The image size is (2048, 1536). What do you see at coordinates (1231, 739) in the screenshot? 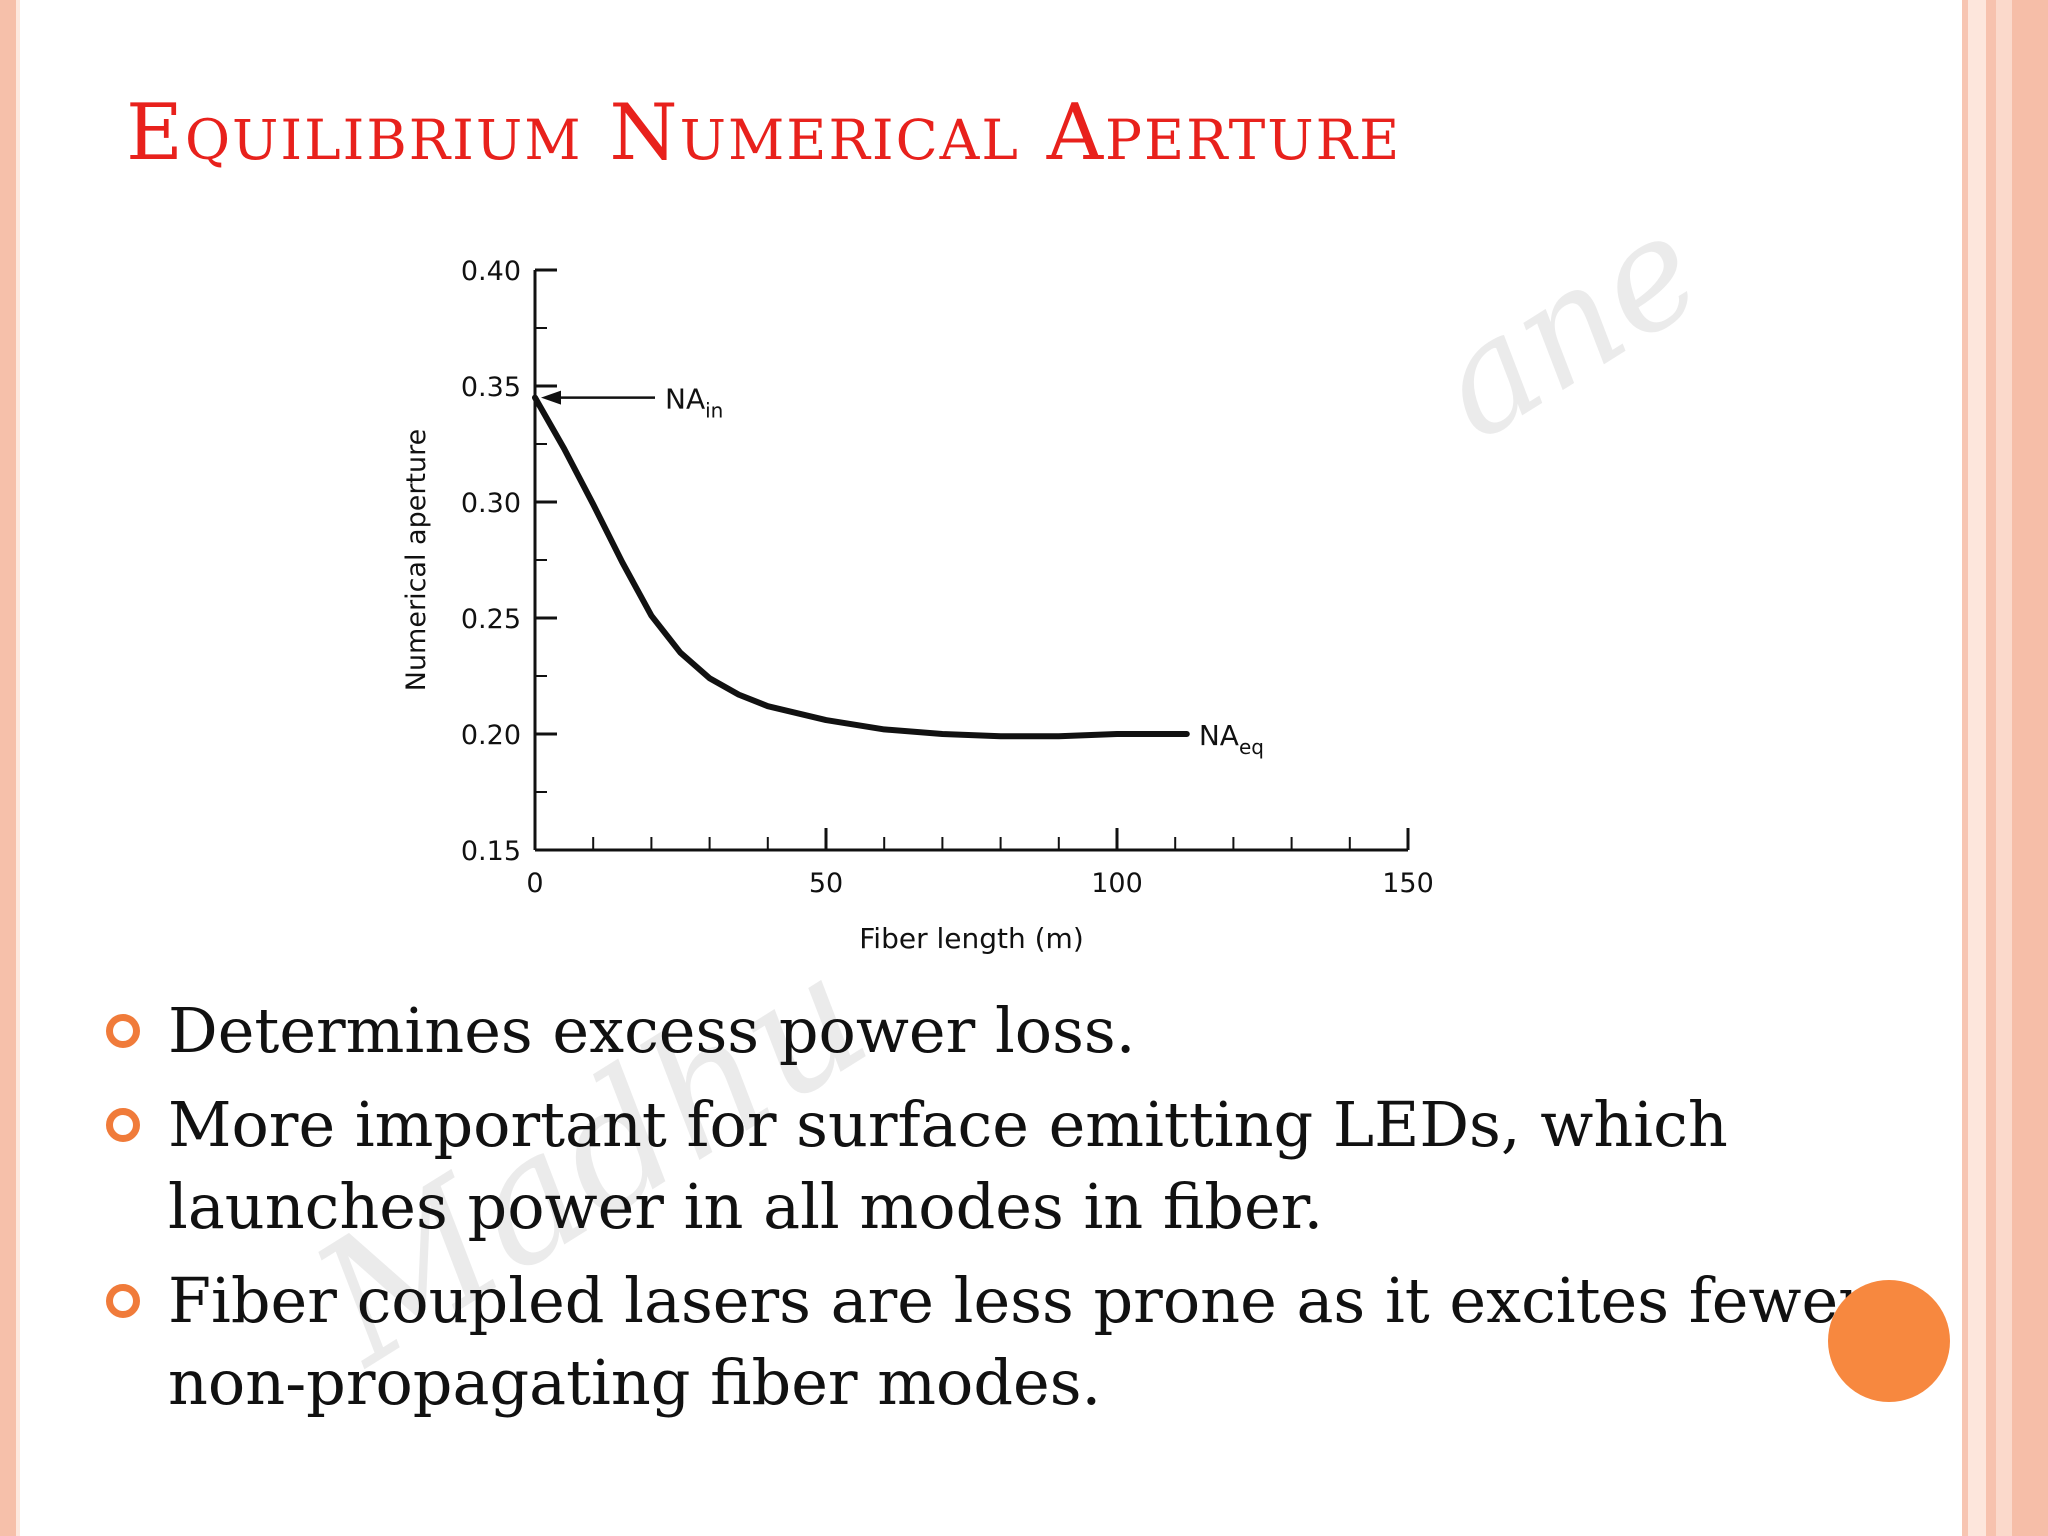
I see `annotation-na-eq: NAeq` at bounding box center [1231, 739].